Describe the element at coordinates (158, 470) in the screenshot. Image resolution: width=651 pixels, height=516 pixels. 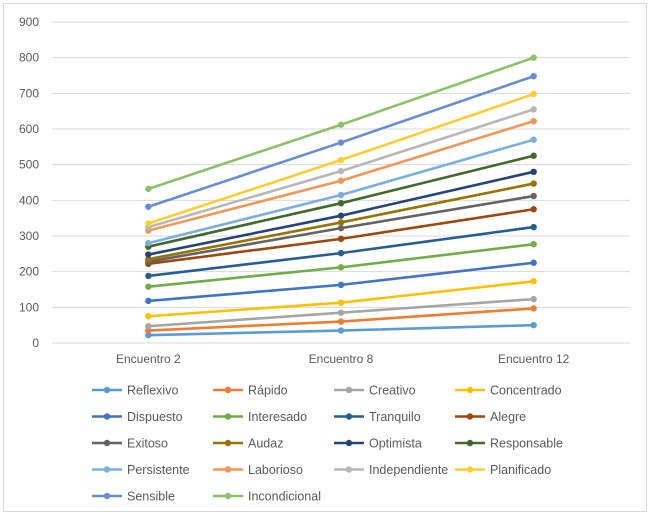
I see `legend-label: Persistente` at that location.